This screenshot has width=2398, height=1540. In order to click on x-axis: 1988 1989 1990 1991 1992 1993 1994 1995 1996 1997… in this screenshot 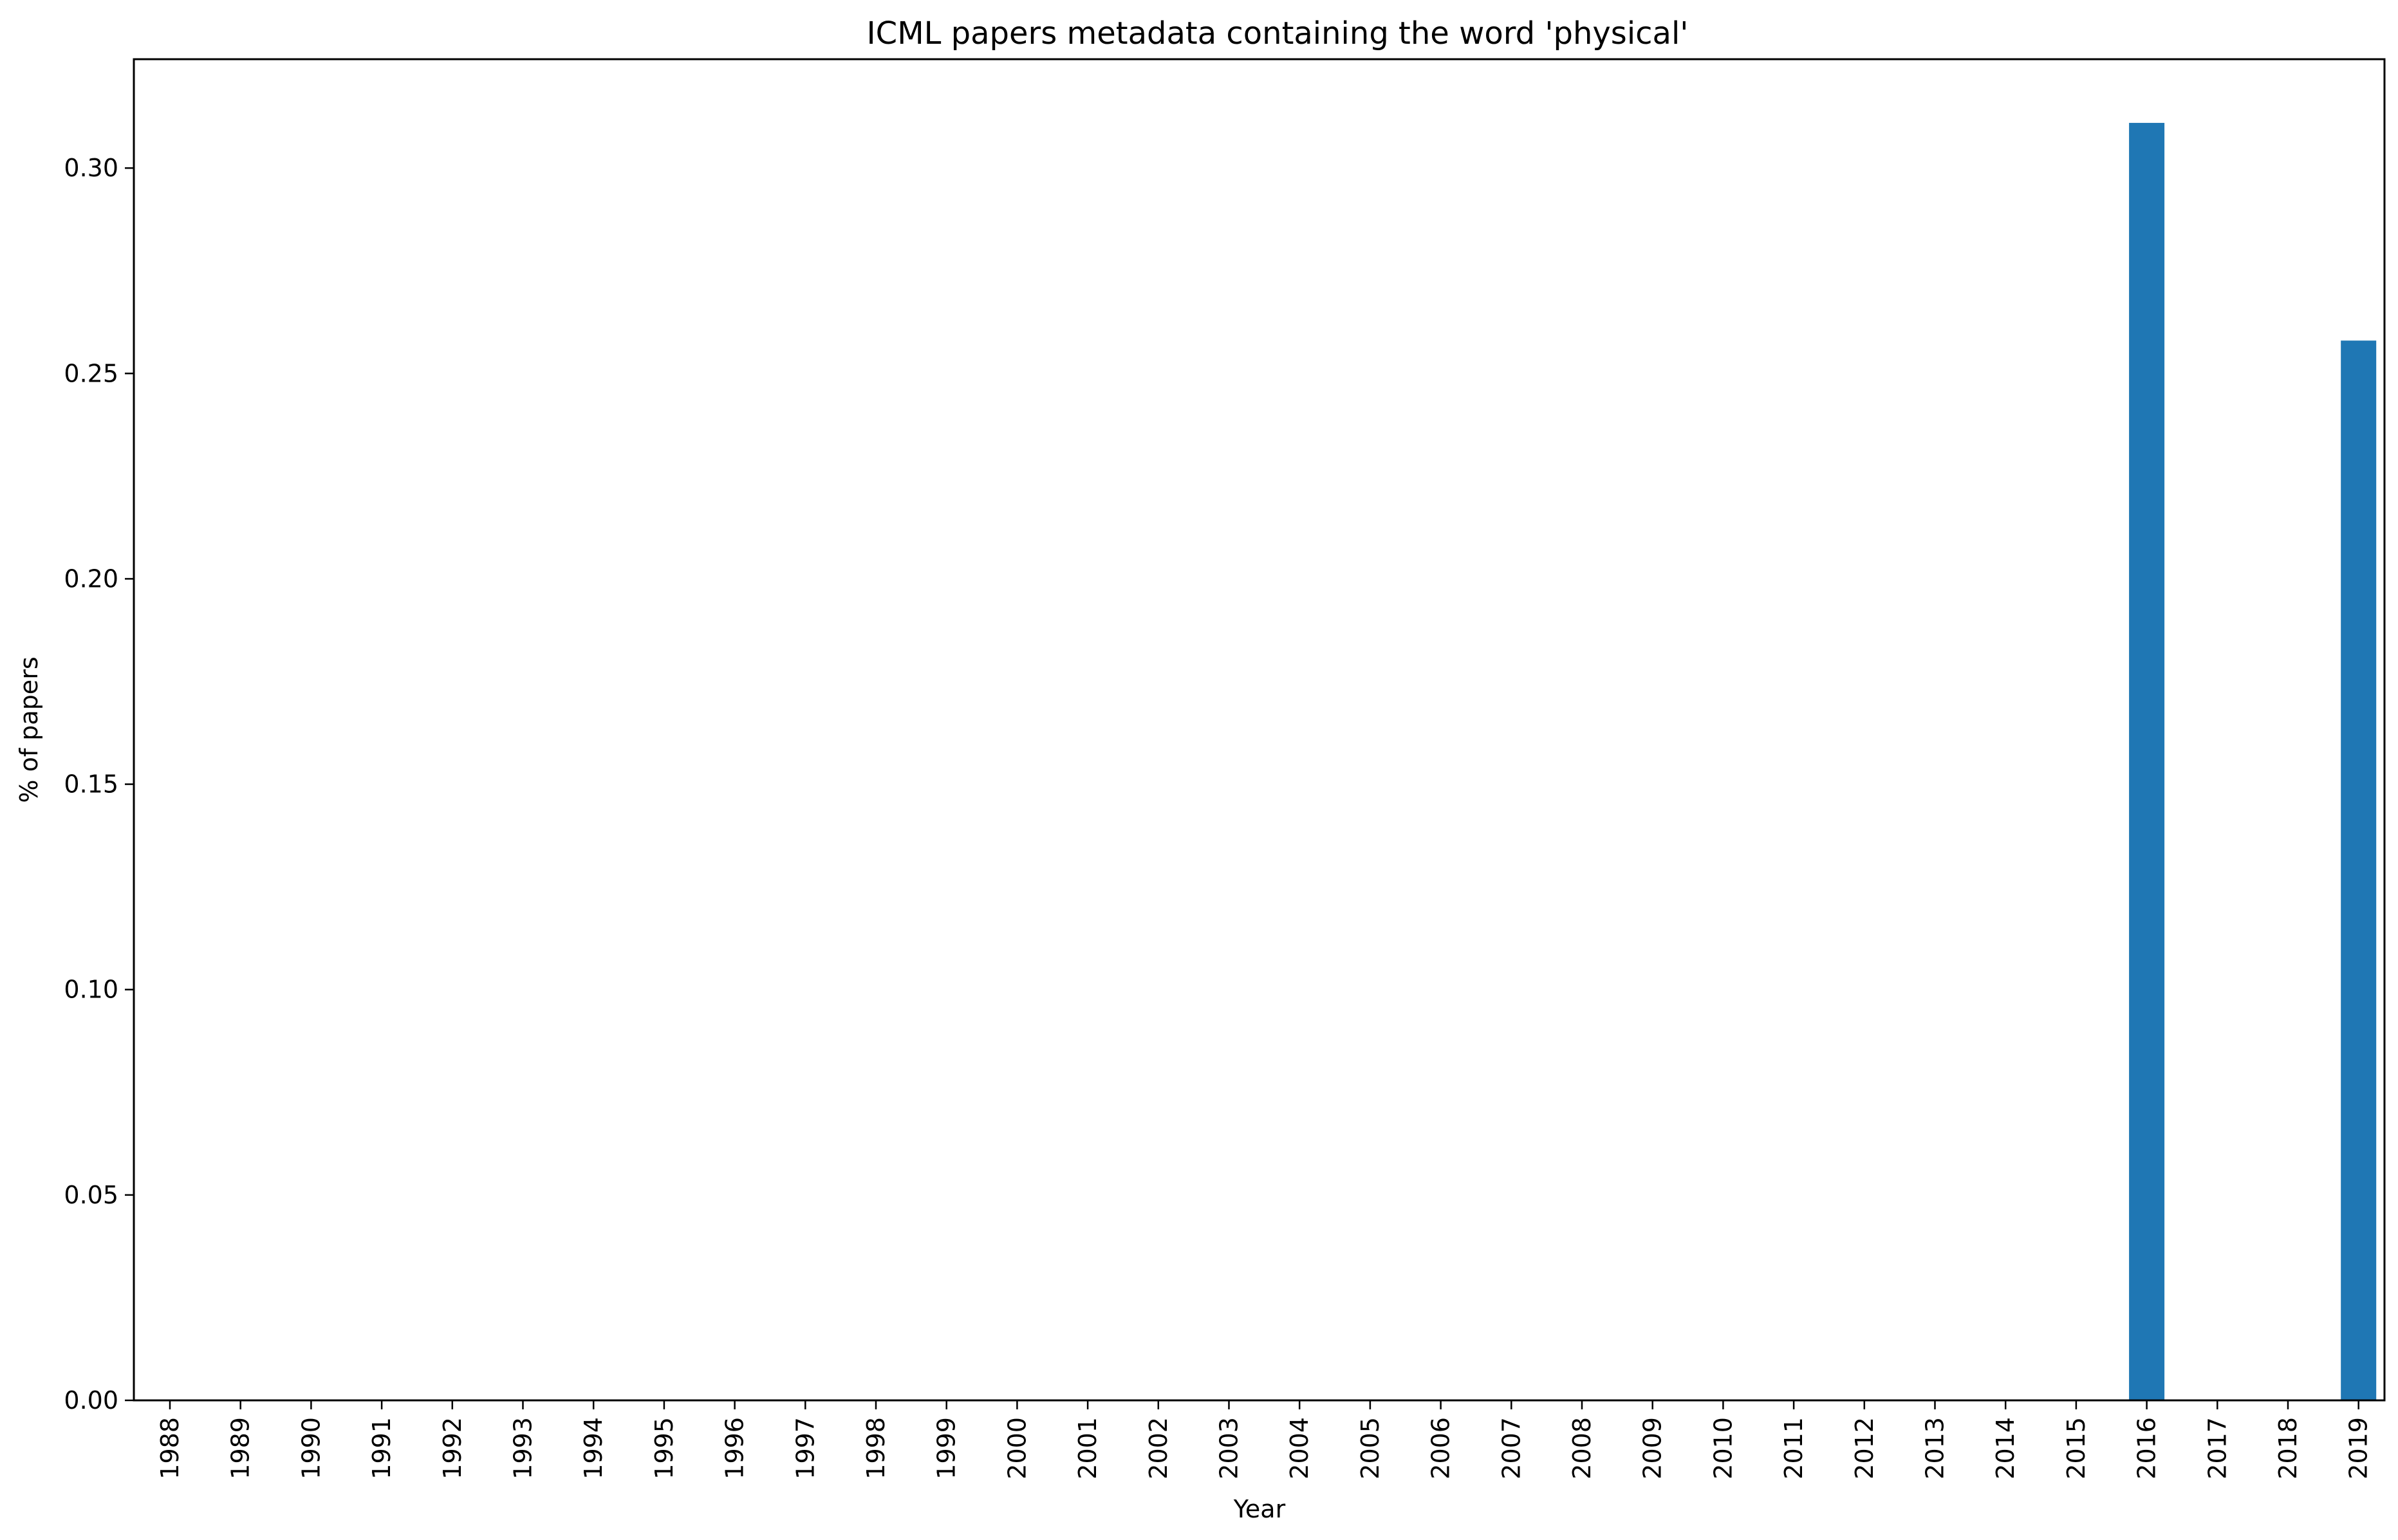, I will do `click(1264, 1440)`.